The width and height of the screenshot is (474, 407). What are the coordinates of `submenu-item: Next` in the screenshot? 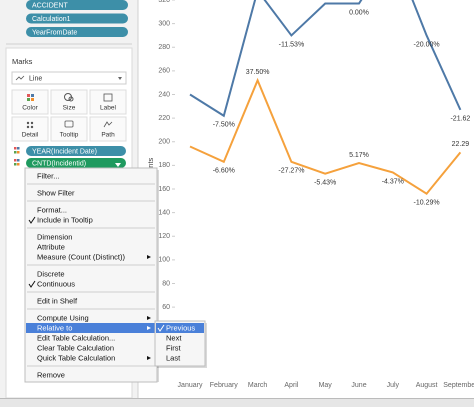 It's located at (174, 337).